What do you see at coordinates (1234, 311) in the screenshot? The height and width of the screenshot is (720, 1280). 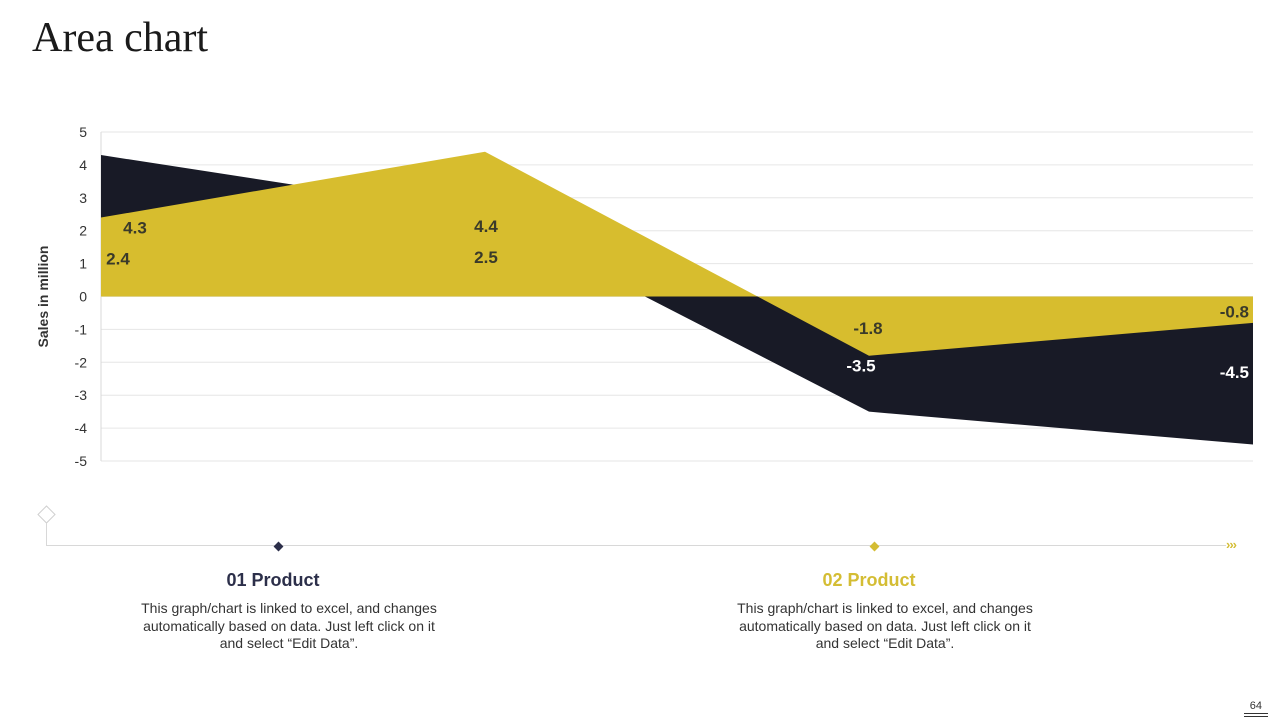 I see `data-label: -0.8` at bounding box center [1234, 311].